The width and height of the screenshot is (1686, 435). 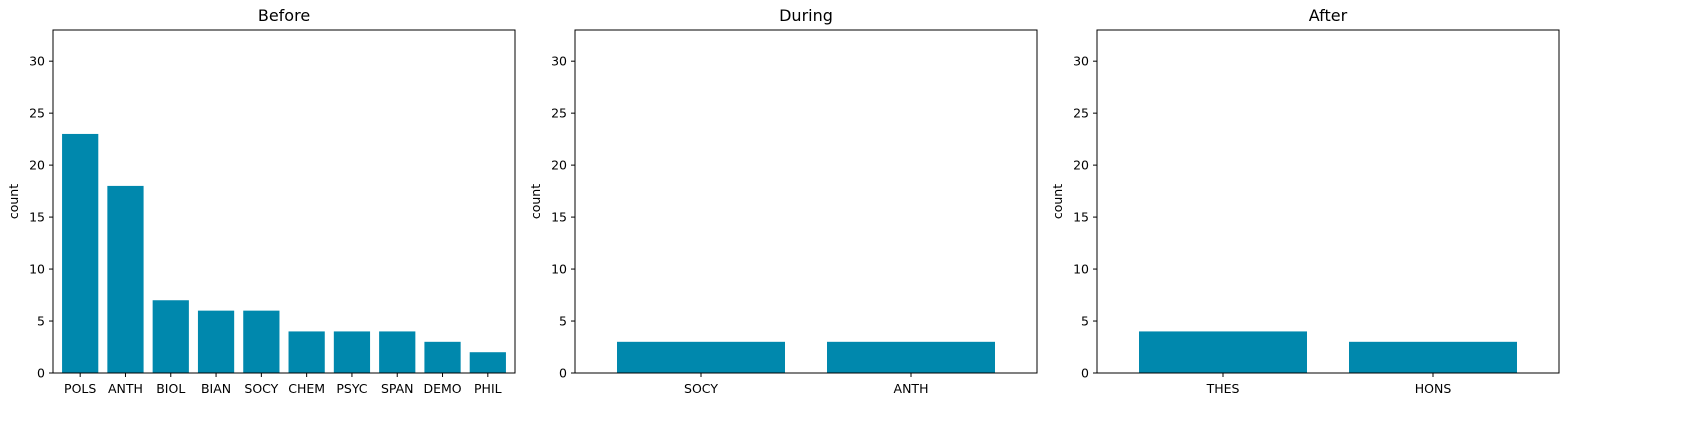 What do you see at coordinates (216, 388) in the screenshot?
I see `x-tick-label: BIAN` at bounding box center [216, 388].